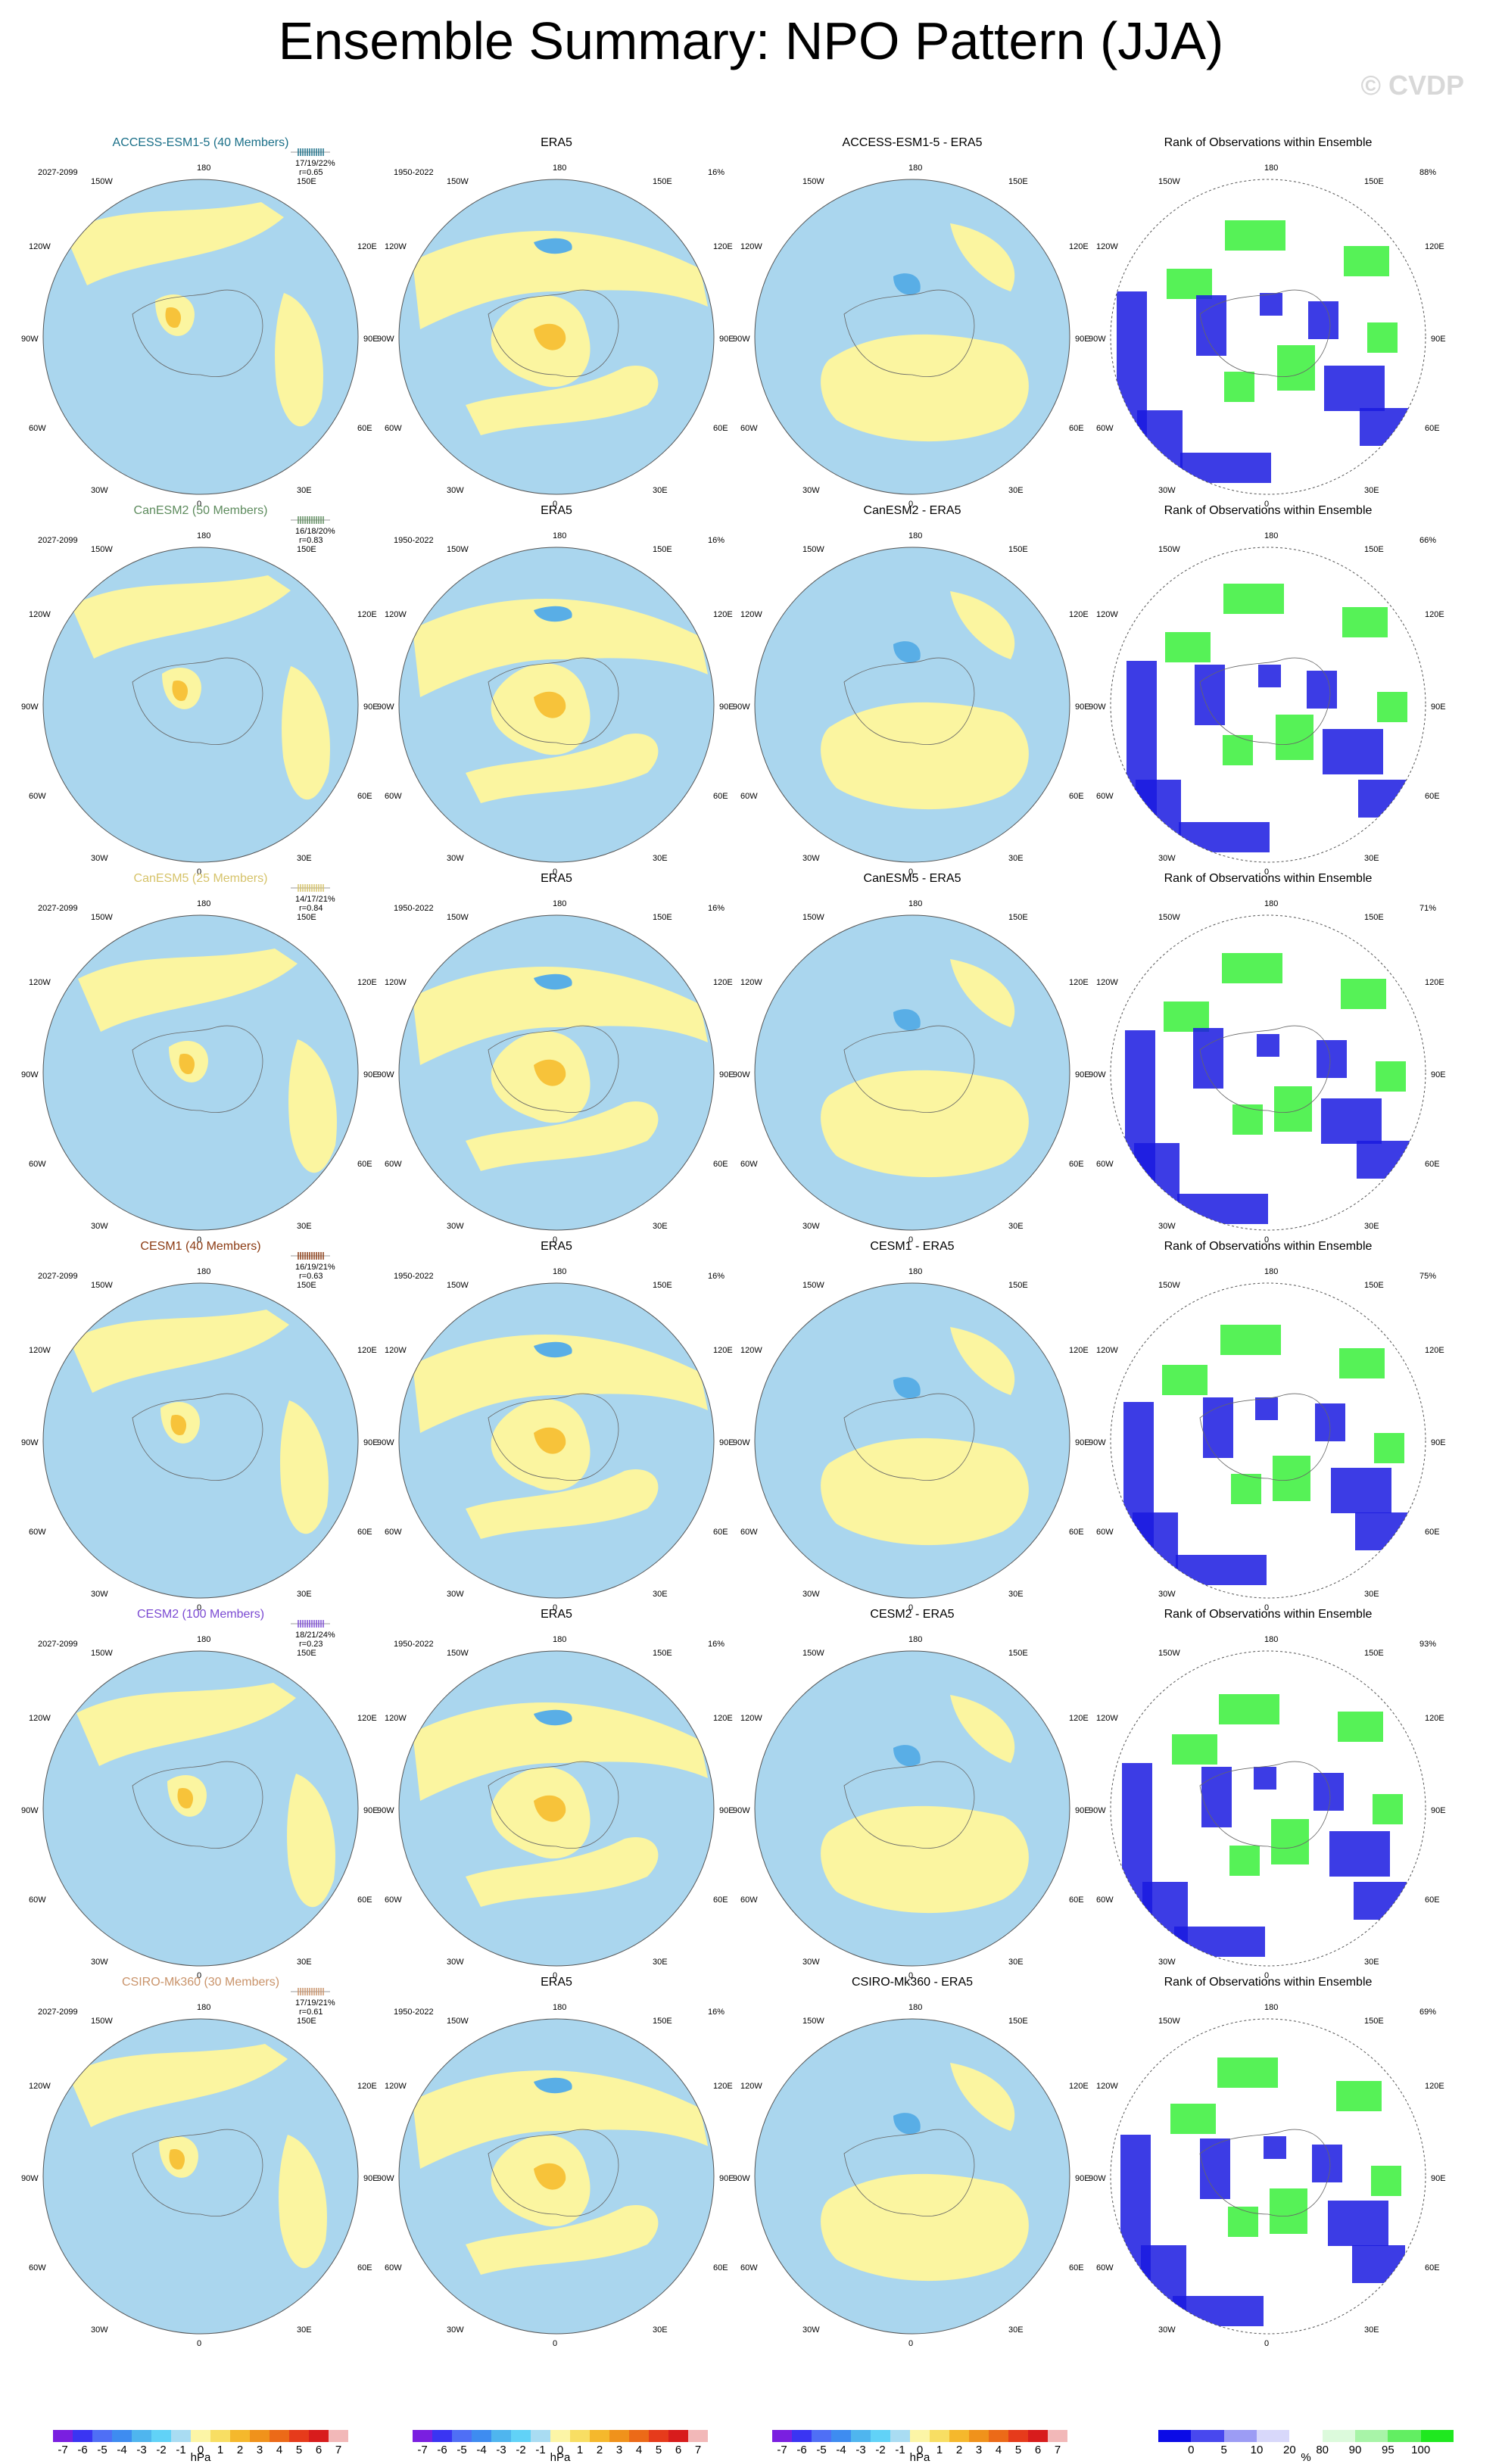 Image resolution: width=1502 pixels, height=2464 pixels. I want to click on rank-title: Rank of Observations within Ensemble, so click(1269, 142).